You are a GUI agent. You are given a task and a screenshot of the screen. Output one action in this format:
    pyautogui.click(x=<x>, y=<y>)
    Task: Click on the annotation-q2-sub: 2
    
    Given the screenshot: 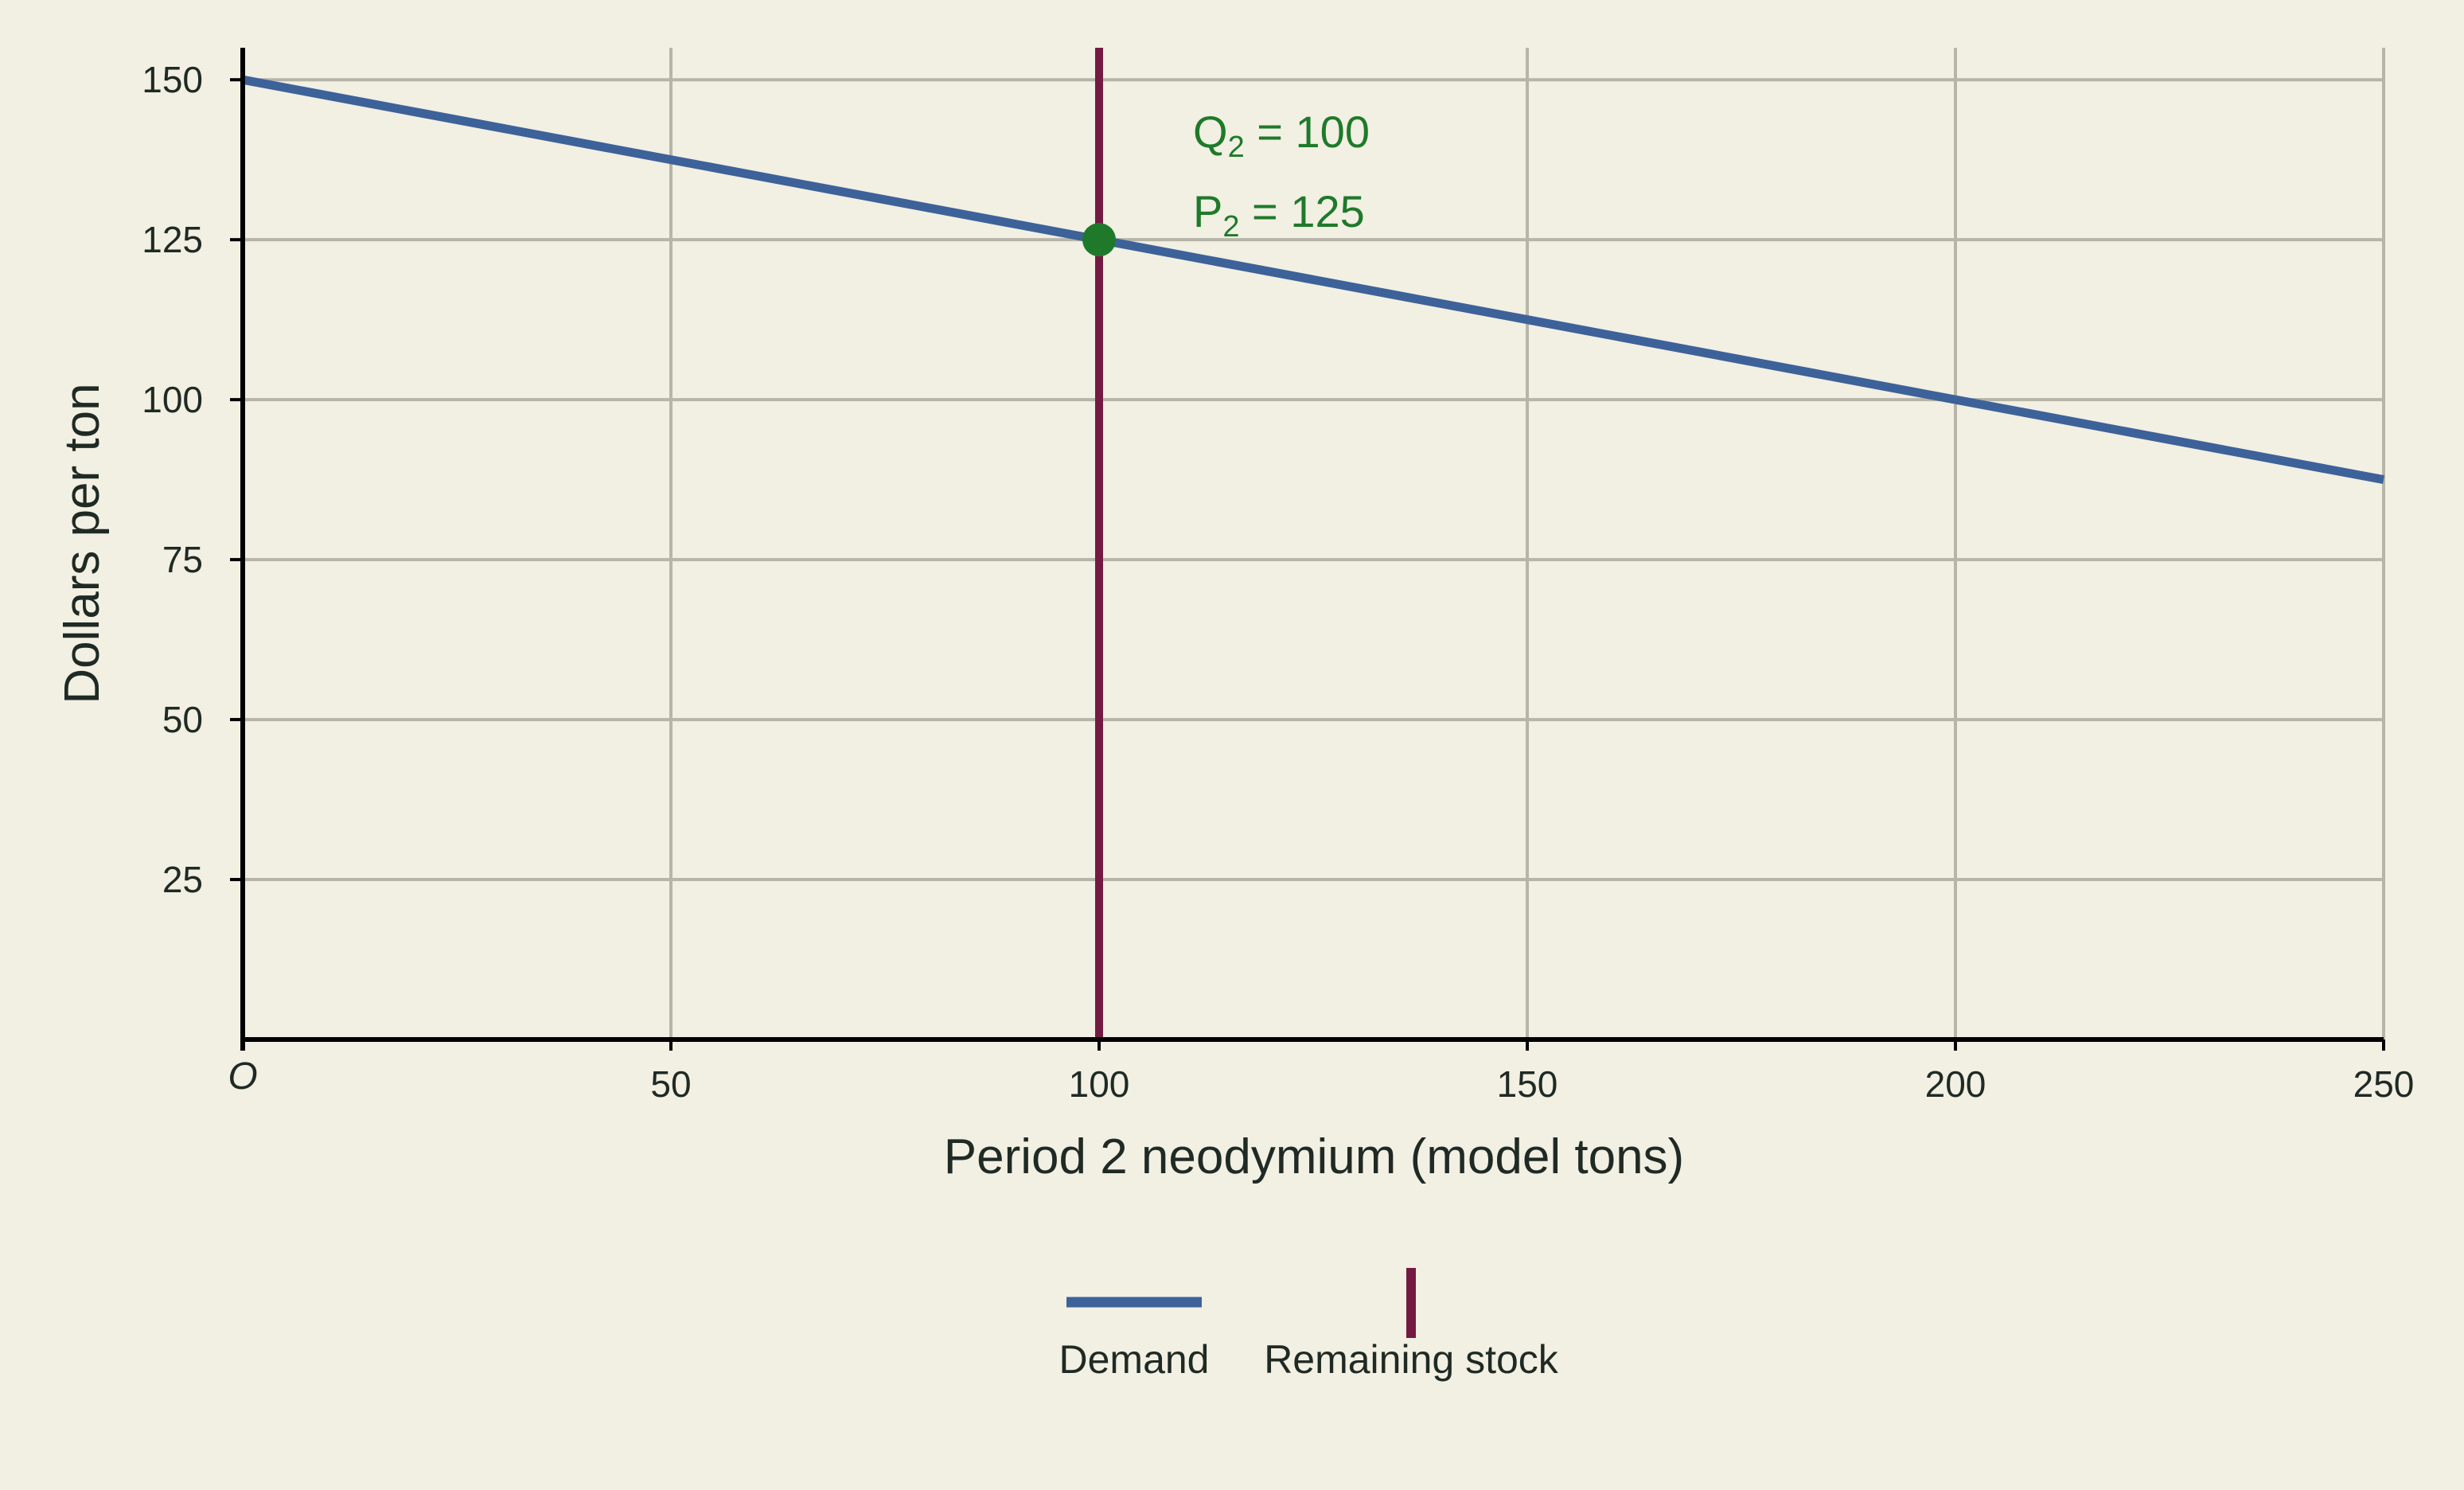 What is the action you would take?
    pyautogui.click(x=1236, y=147)
    